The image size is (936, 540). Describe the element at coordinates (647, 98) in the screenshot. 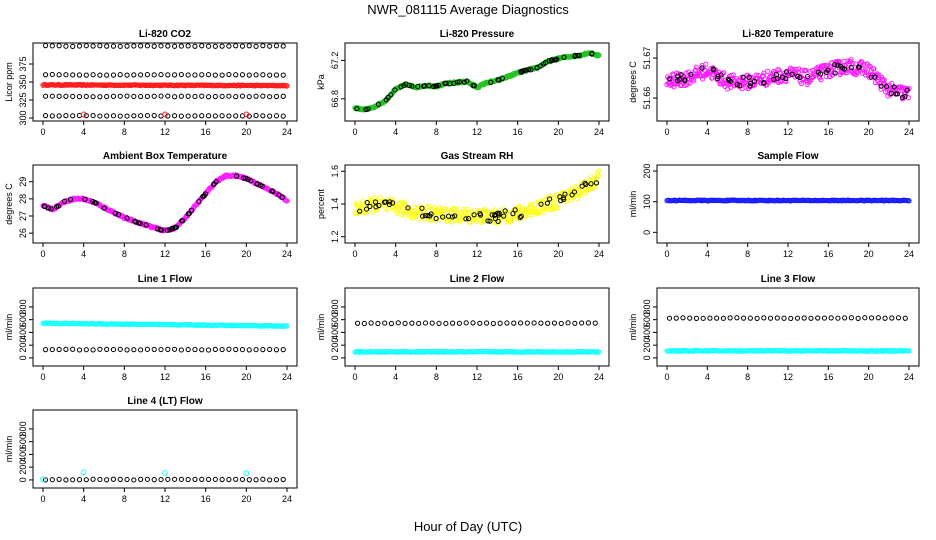

I see `y-tick-label: 51.66` at that location.